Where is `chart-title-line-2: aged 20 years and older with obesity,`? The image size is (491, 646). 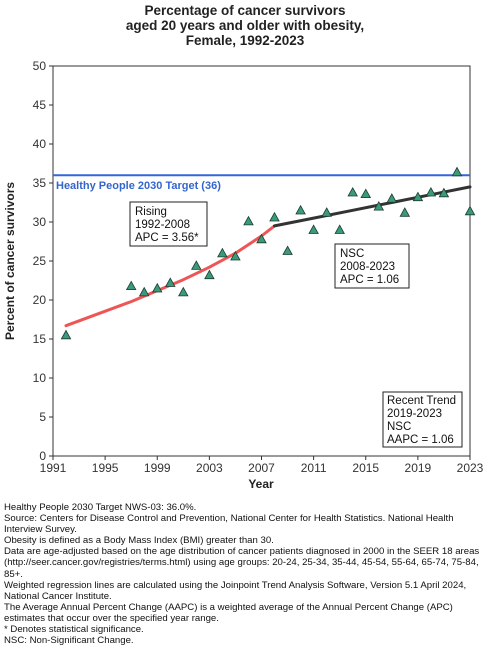
chart-title-line-2: aged 20 years and older with obesity, is located at coordinates (245, 25).